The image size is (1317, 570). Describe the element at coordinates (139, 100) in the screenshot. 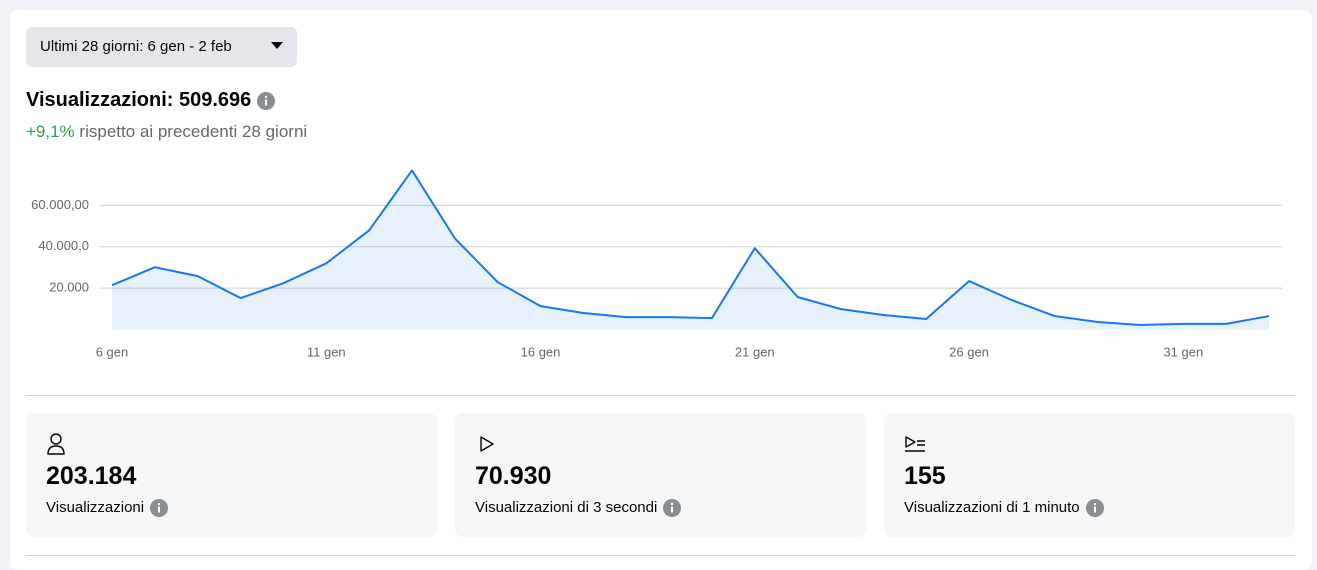

I see `summary-text: Visualizzazioni: 509.696` at that location.